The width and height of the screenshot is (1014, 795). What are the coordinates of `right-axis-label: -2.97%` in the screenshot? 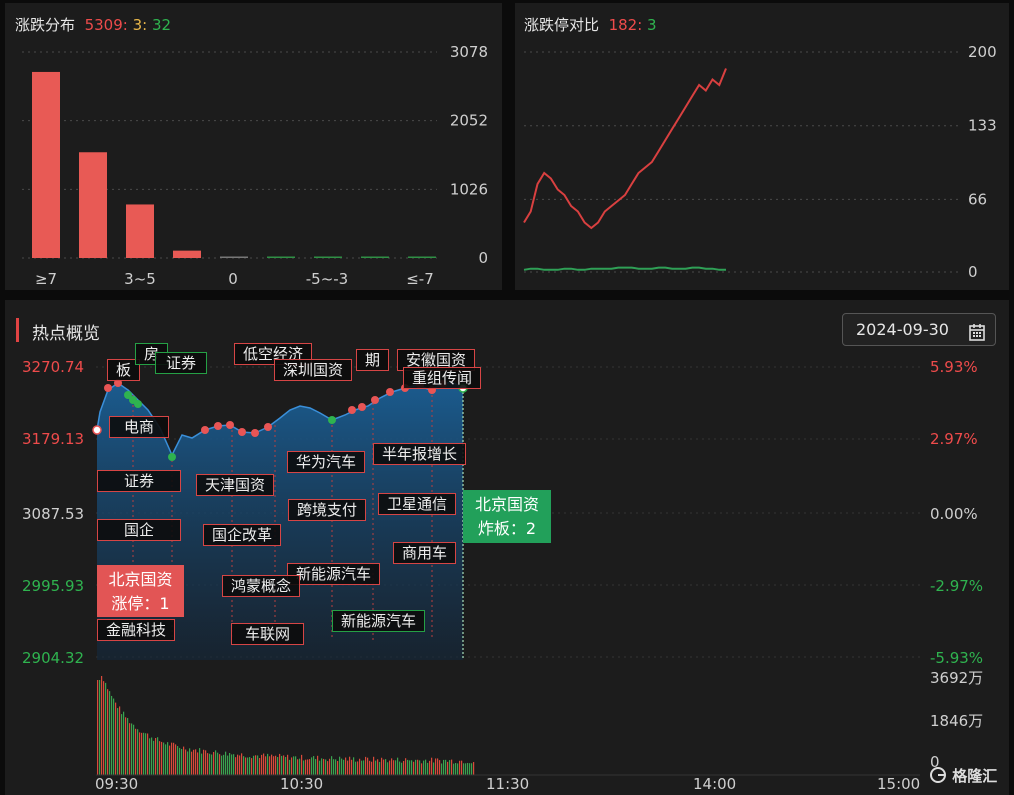 It's located at (957, 586).